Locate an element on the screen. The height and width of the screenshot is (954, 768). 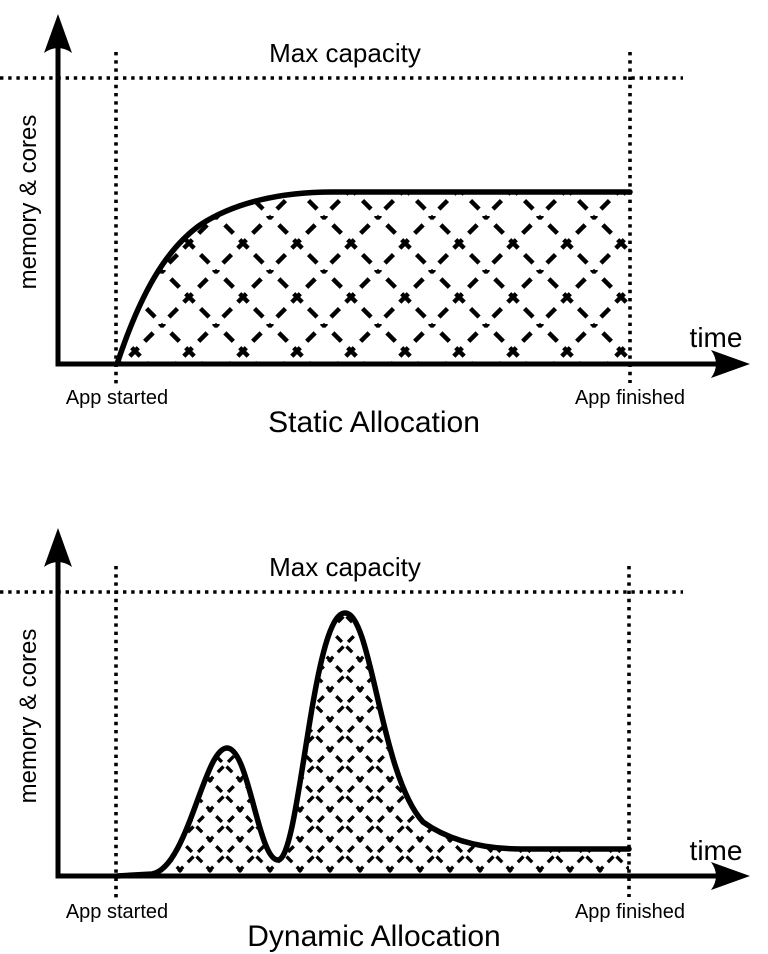
allocated-area-hatch is located at coordinates (372, 278).